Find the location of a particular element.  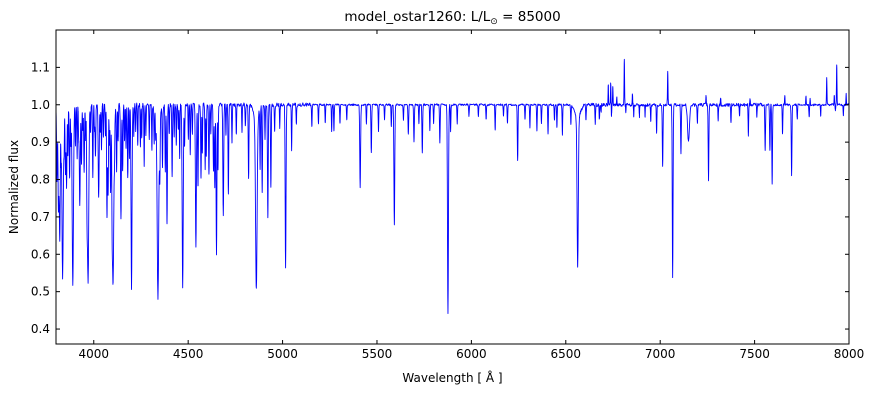

svg-text: 0.9 is located at coordinates (40, 142).